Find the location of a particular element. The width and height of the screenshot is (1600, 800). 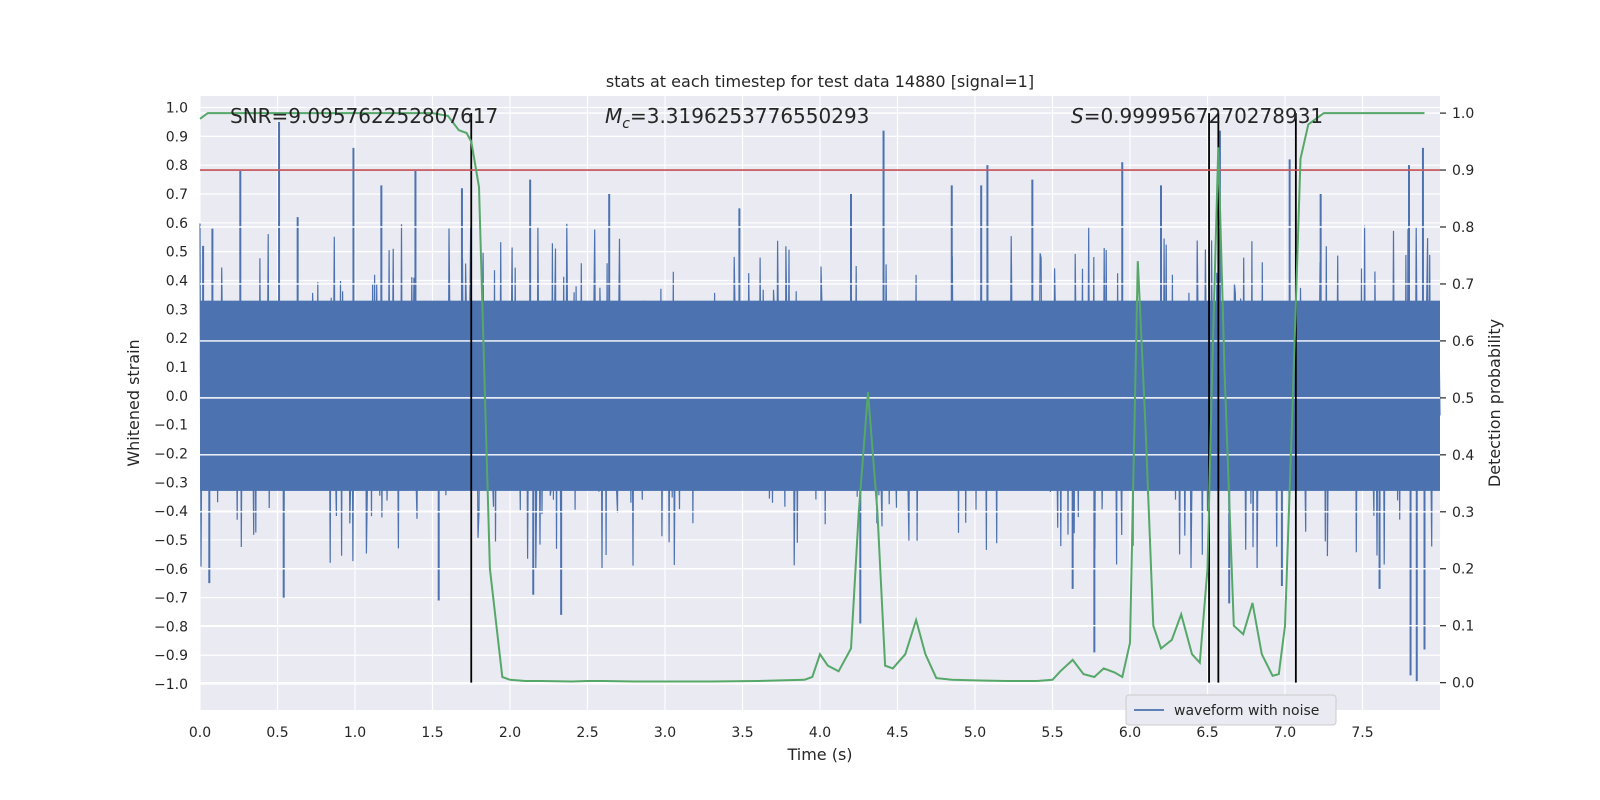

chirp-mass-subscript: c is located at coordinates (626, 124).